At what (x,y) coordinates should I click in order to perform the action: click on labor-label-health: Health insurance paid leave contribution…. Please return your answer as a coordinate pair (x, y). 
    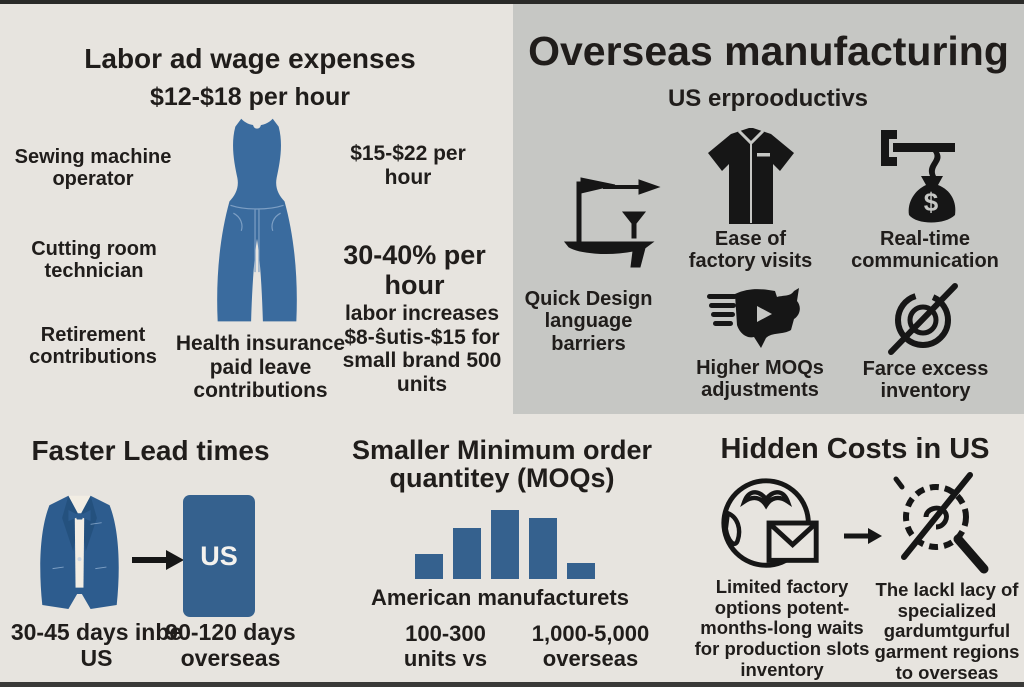
    Looking at the image, I should click on (260, 367).